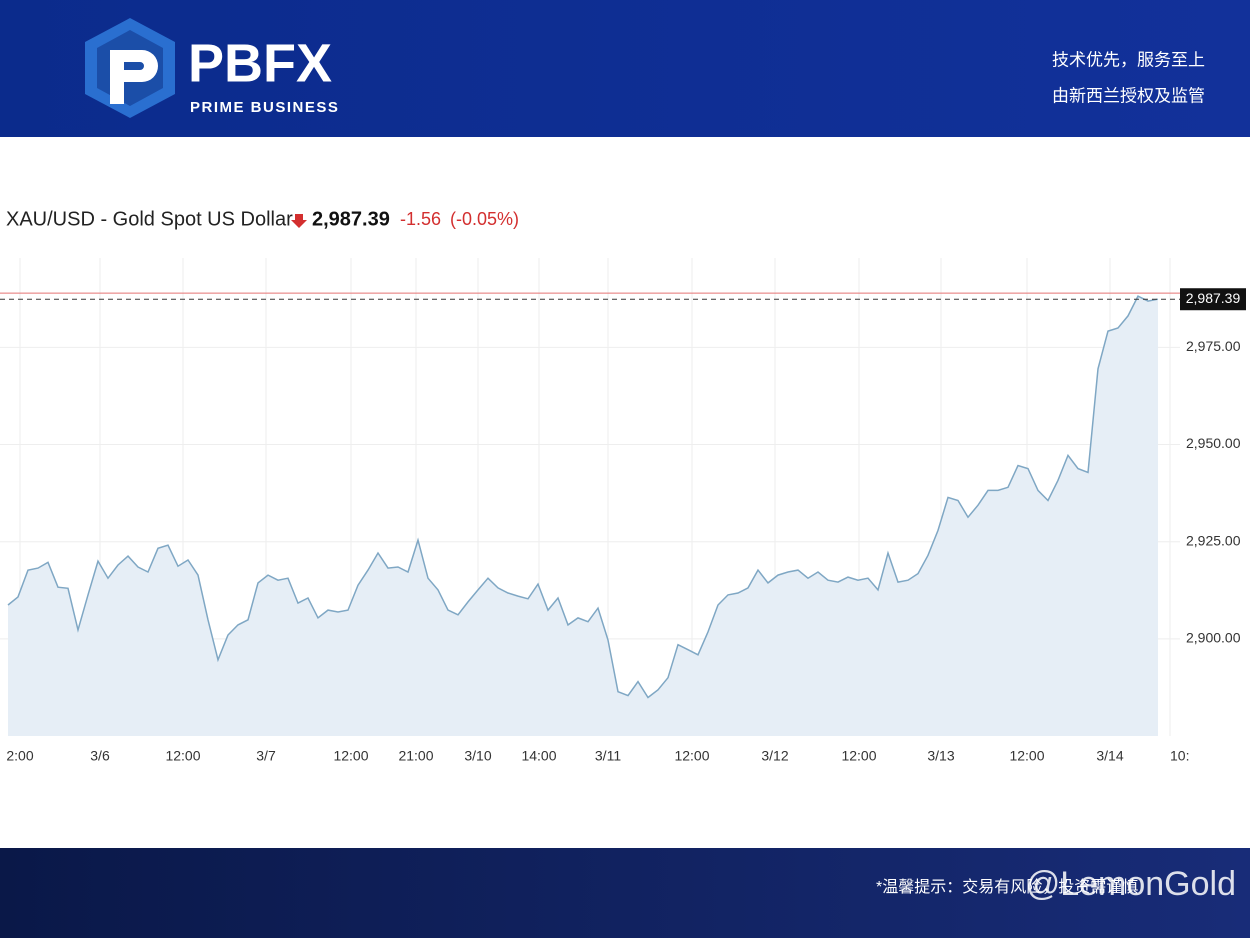 The width and height of the screenshot is (1250, 943). Describe the element at coordinates (264, 107) in the screenshot. I see `brand-subtitle: PRIME BUSINESS` at that location.